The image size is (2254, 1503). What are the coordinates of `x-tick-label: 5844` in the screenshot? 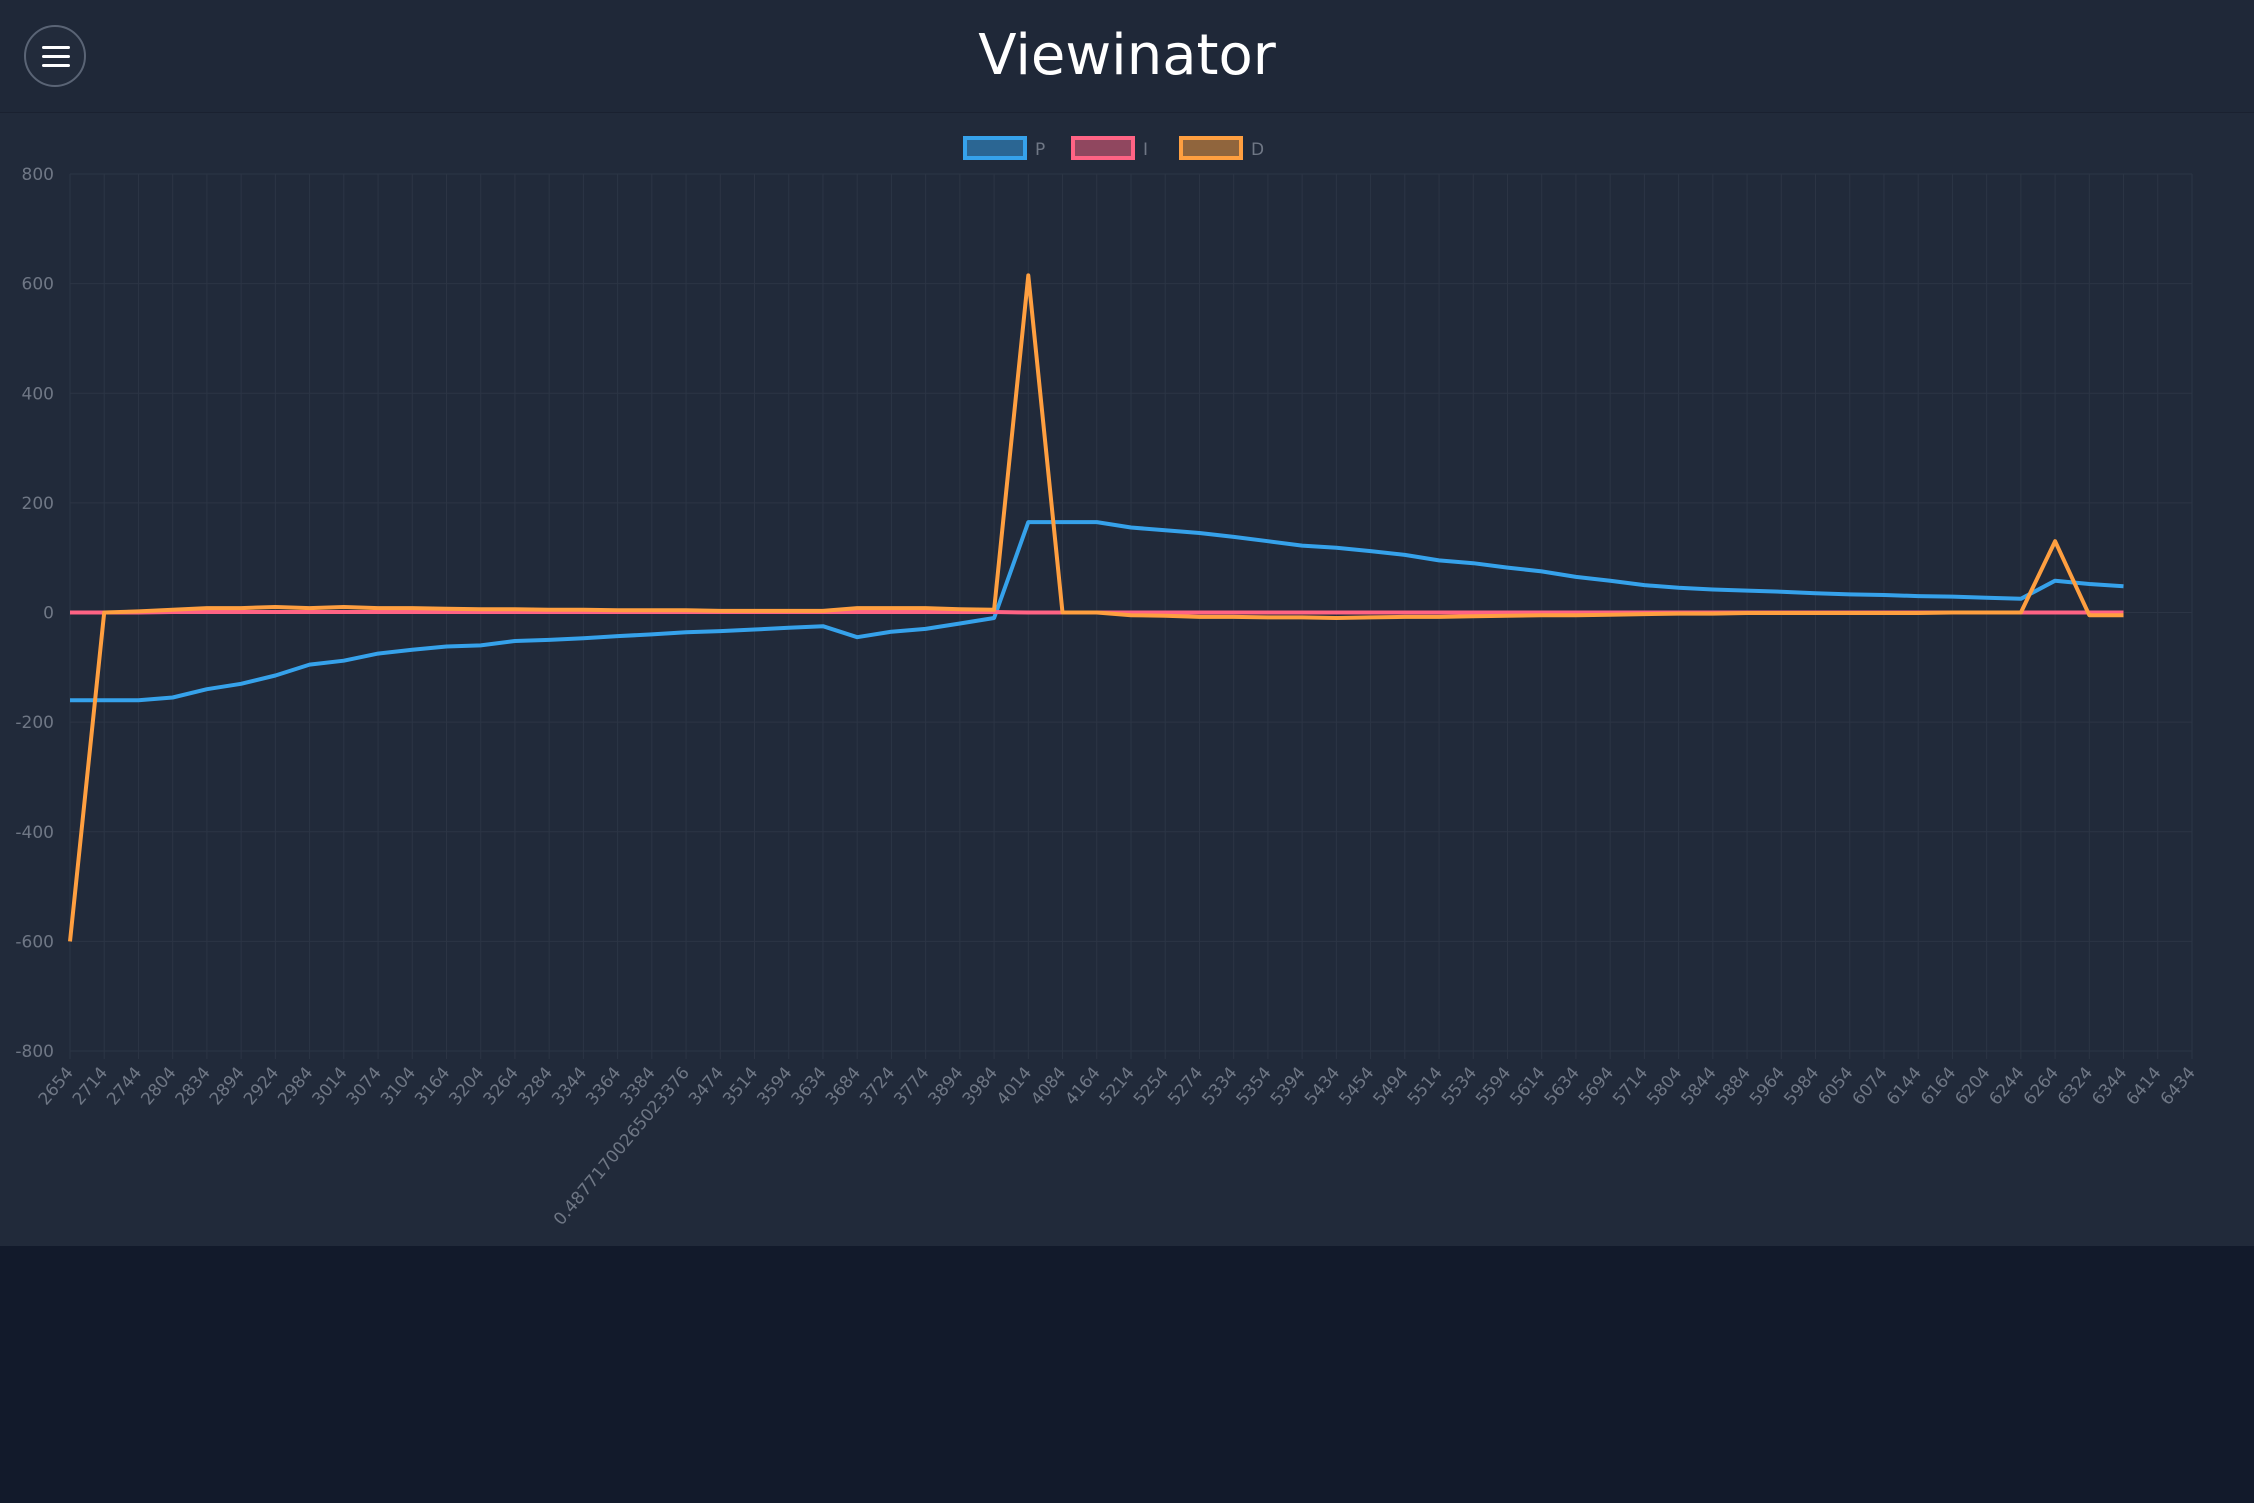 It's located at (1699, 1086).